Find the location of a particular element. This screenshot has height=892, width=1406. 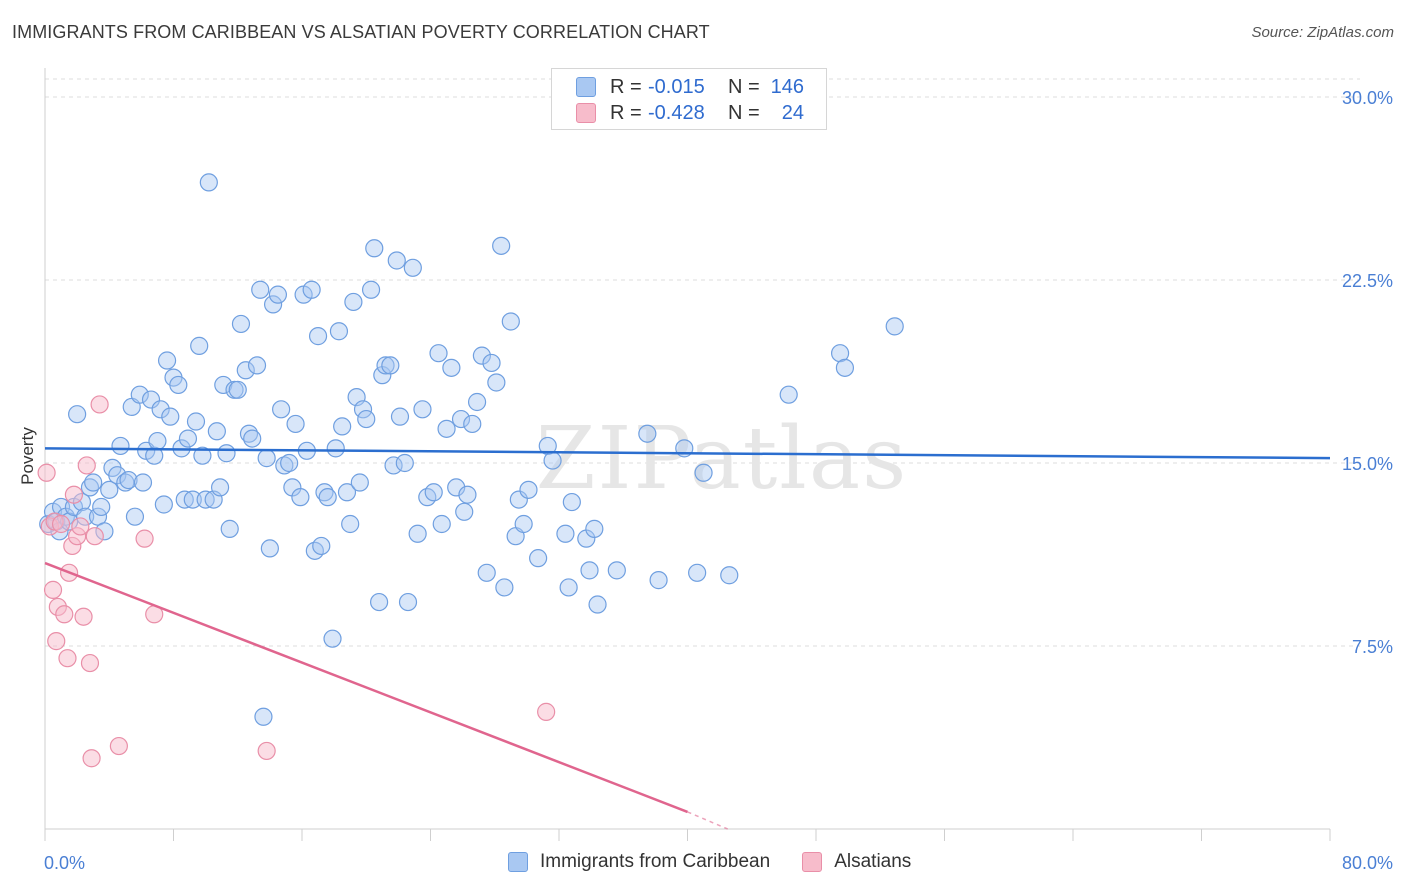

y-tick-label: 7.5% is located at coordinates (1372, 647).